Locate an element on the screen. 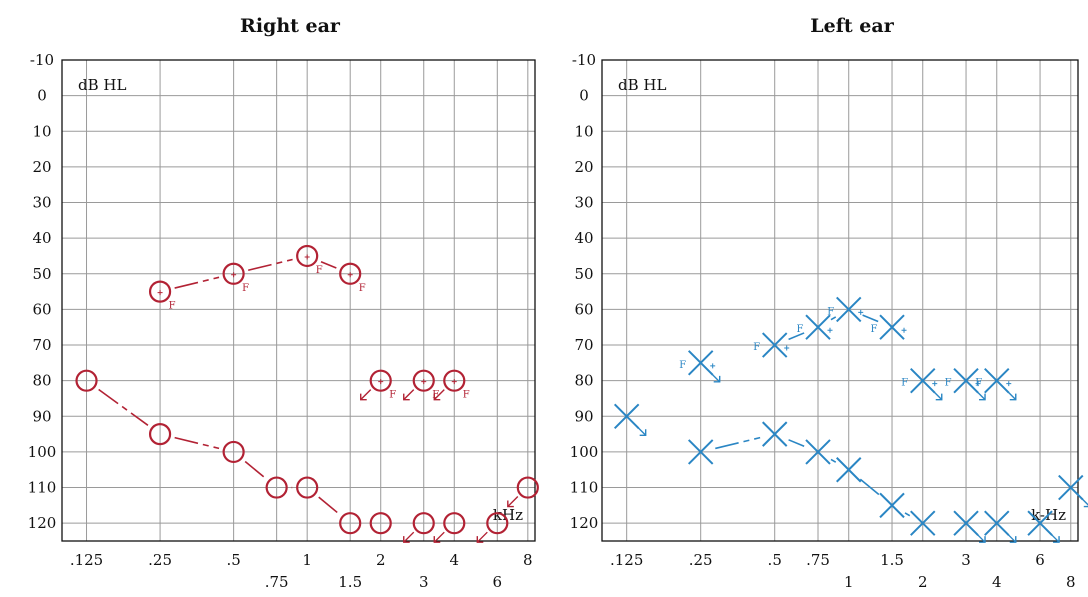 The image size is (1088, 597). left-series-1-segment is located at coordinates (738, 443).